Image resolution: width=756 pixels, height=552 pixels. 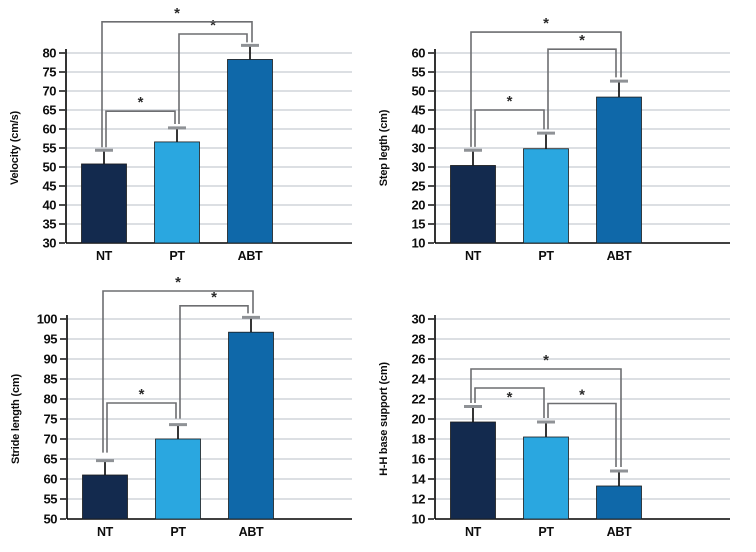 I want to click on y-tick-label: 28, so click(x=419, y=339).